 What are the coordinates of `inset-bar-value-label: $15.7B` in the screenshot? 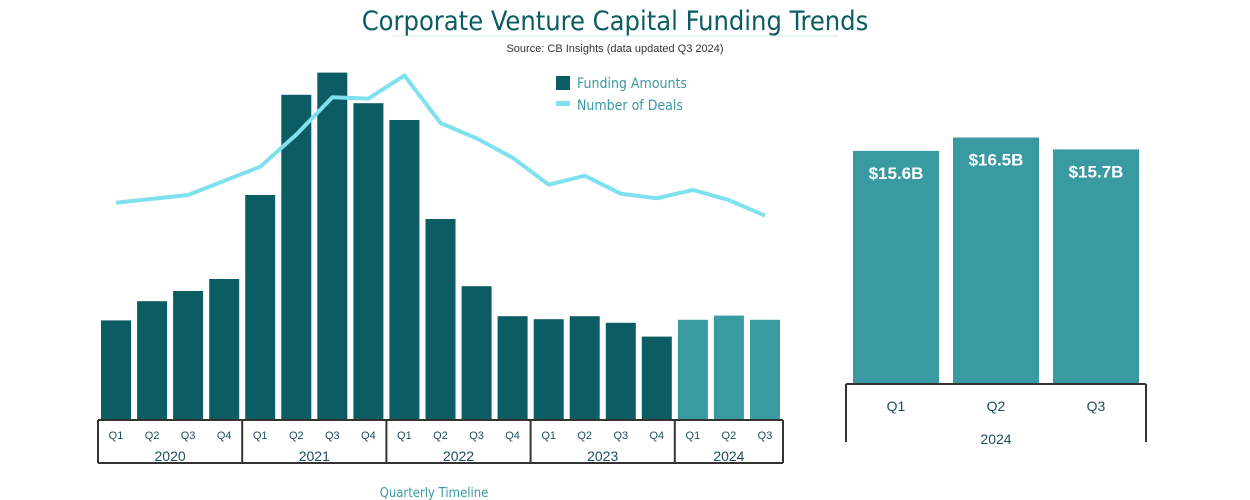 It's located at (1096, 171).